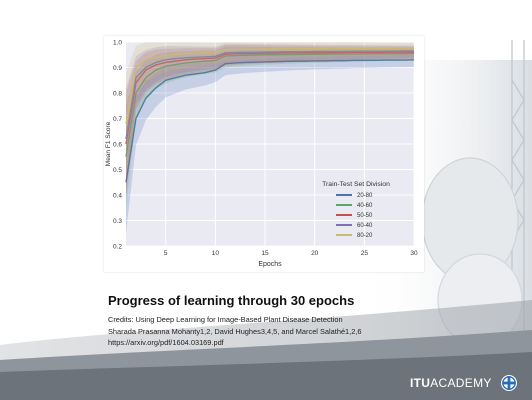  What do you see at coordinates (117, 145) in the screenshot?
I see `y-tick-label: 0.6` at bounding box center [117, 145].